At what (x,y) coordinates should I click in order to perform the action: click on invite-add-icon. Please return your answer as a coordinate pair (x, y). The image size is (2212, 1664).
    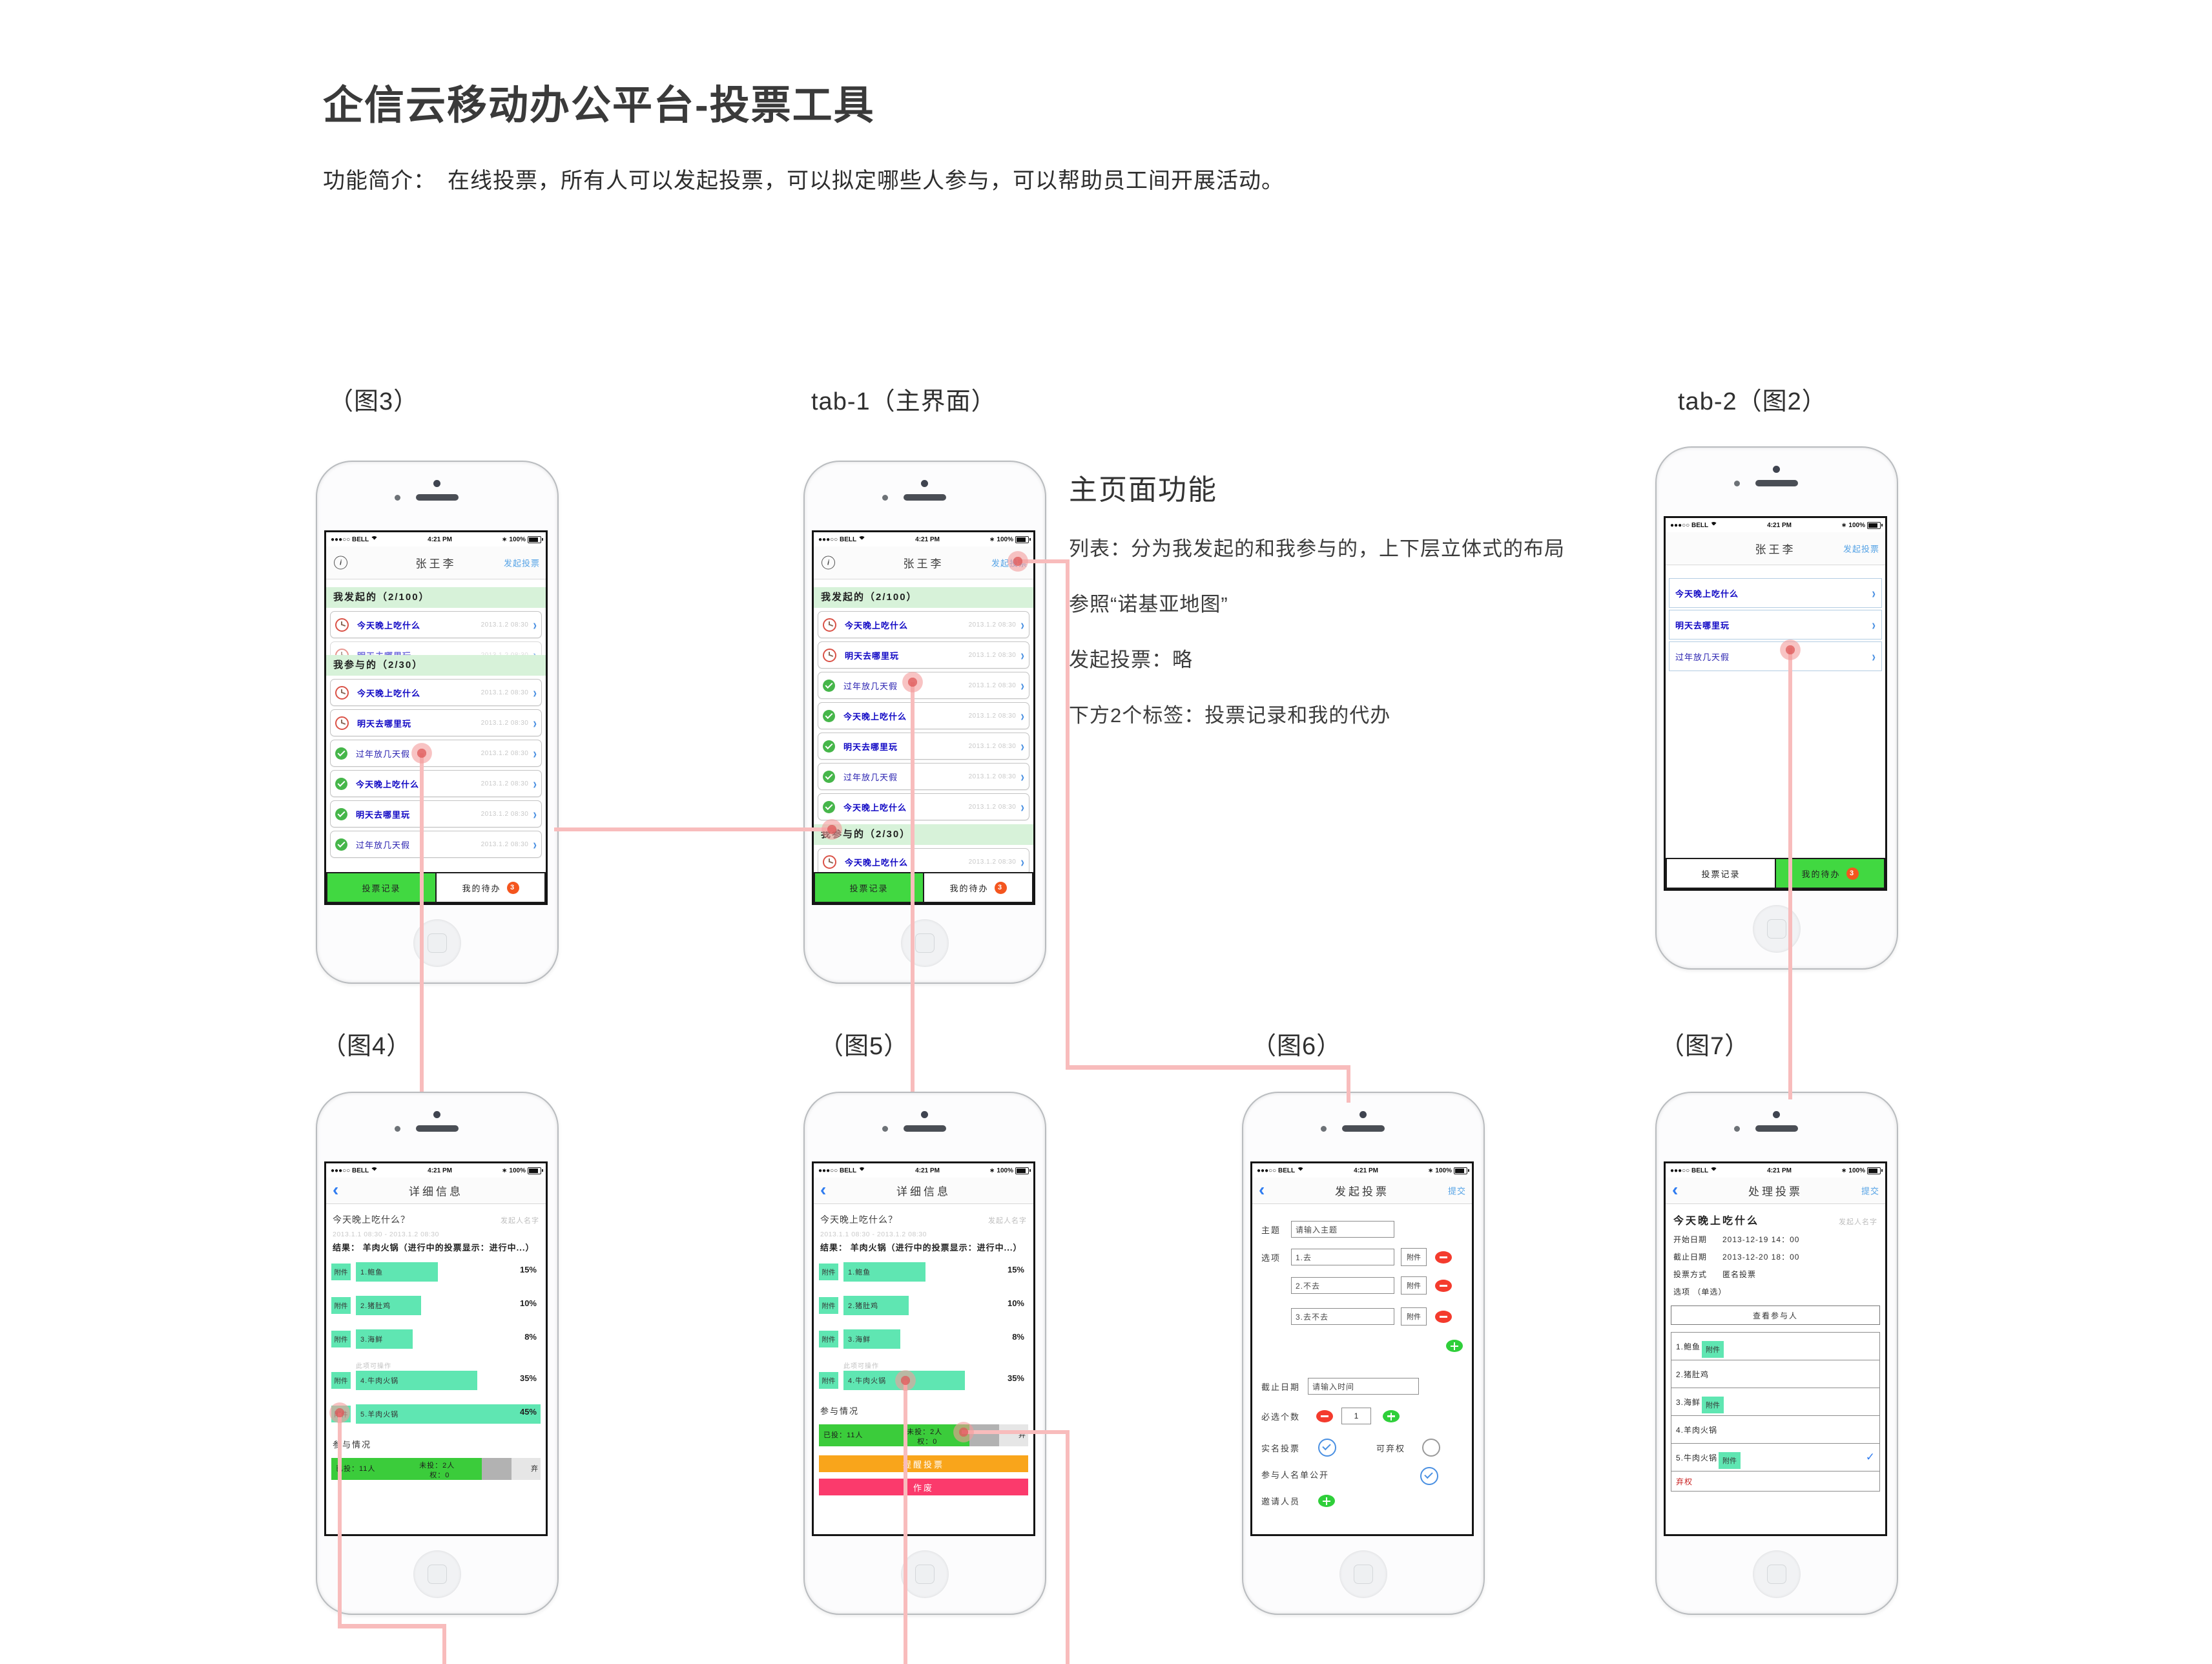
    Looking at the image, I should click on (1326, 1501).